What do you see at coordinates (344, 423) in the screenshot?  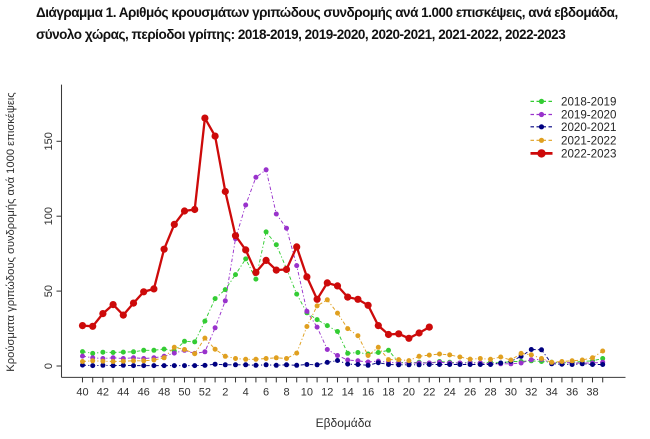 I see `svg-text: Εβδομάδα` at bounding box center [344, 423].